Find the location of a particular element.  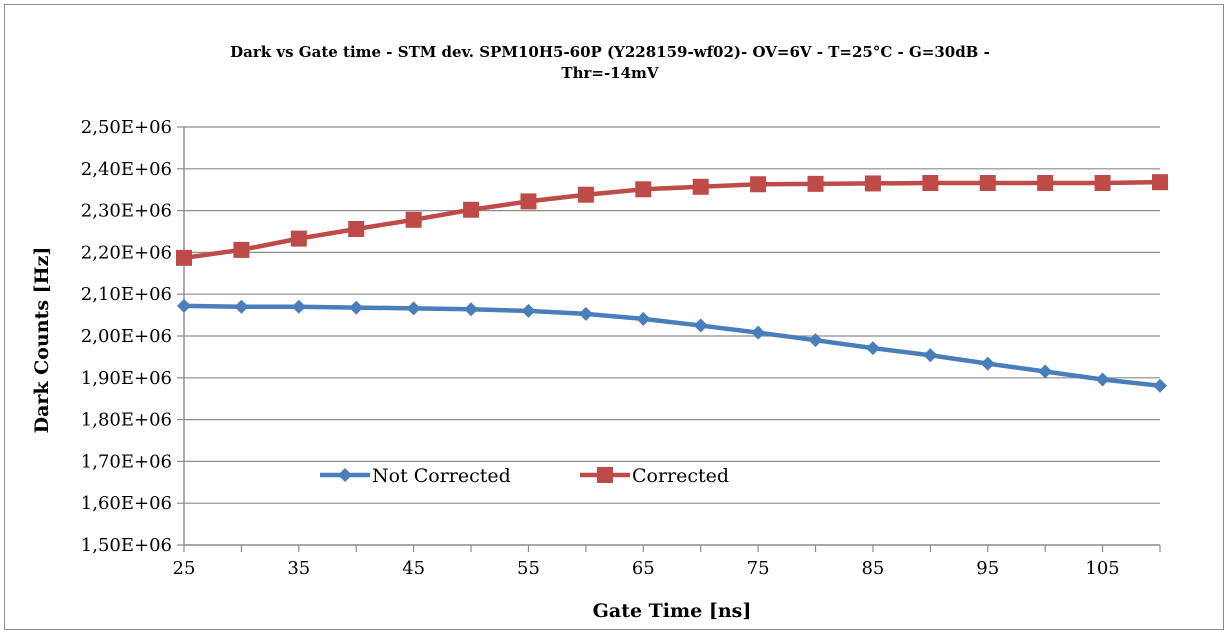

x-tick-label: 35 is located at coordinates (298, 568).